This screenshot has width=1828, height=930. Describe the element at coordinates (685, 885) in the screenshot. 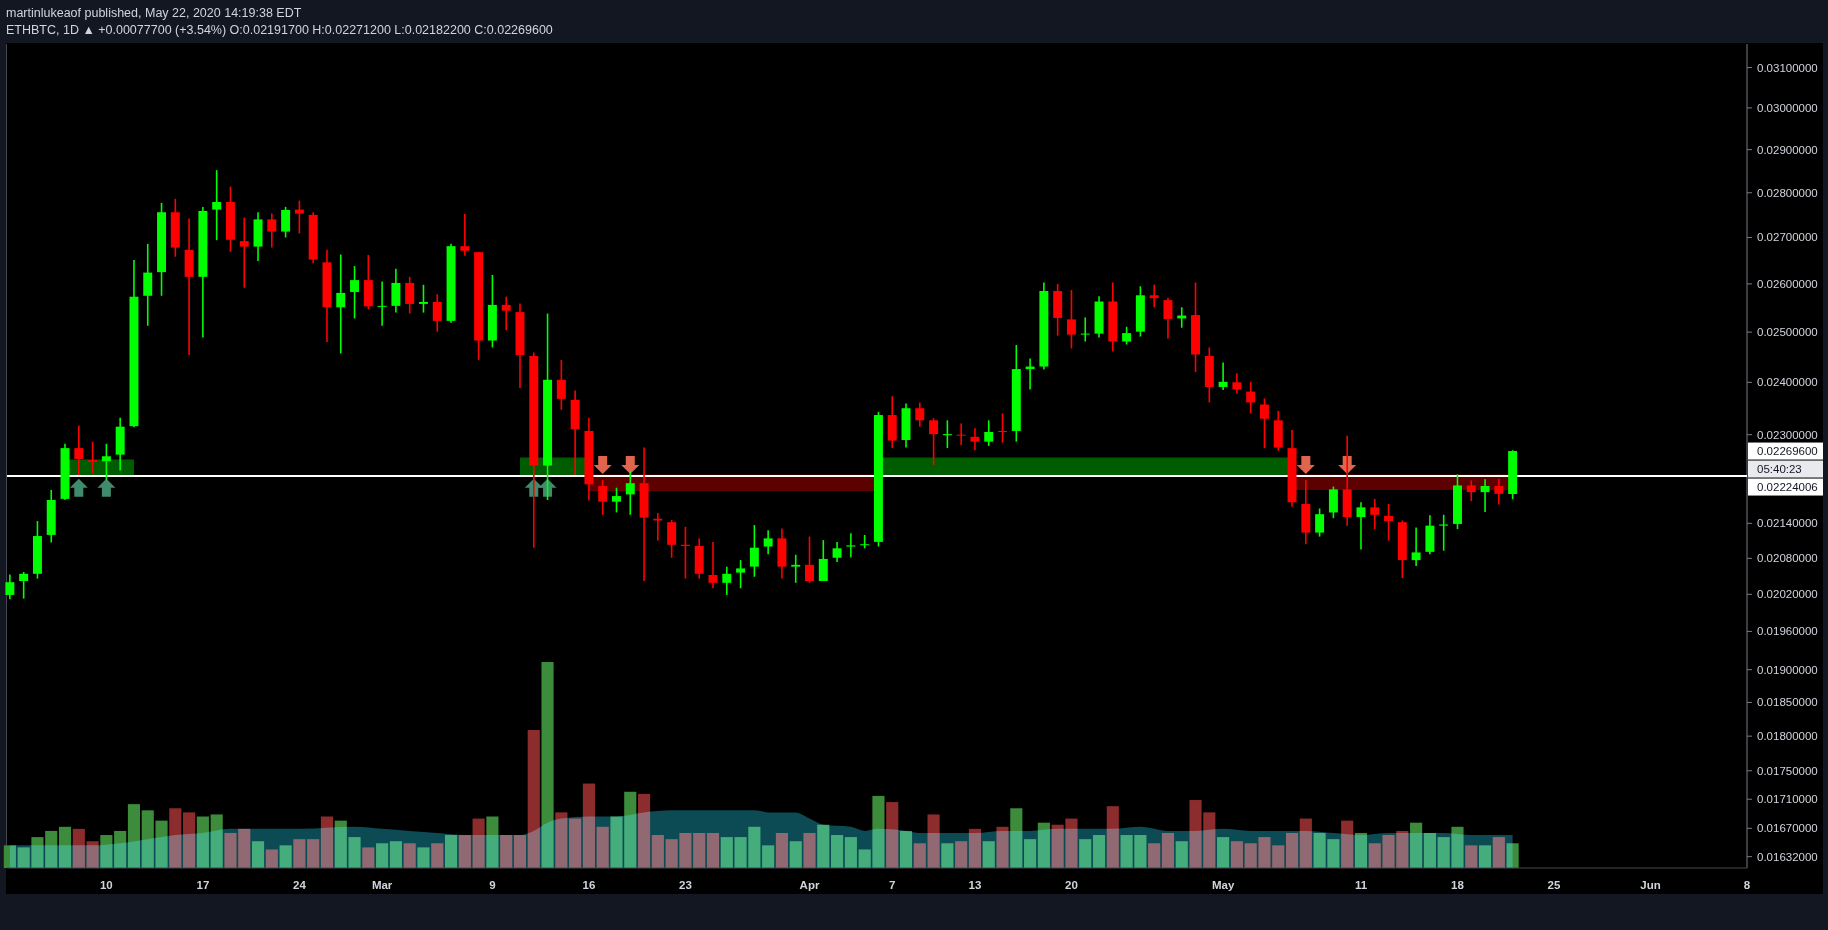

I see `x-tick-label: 23` at that location.